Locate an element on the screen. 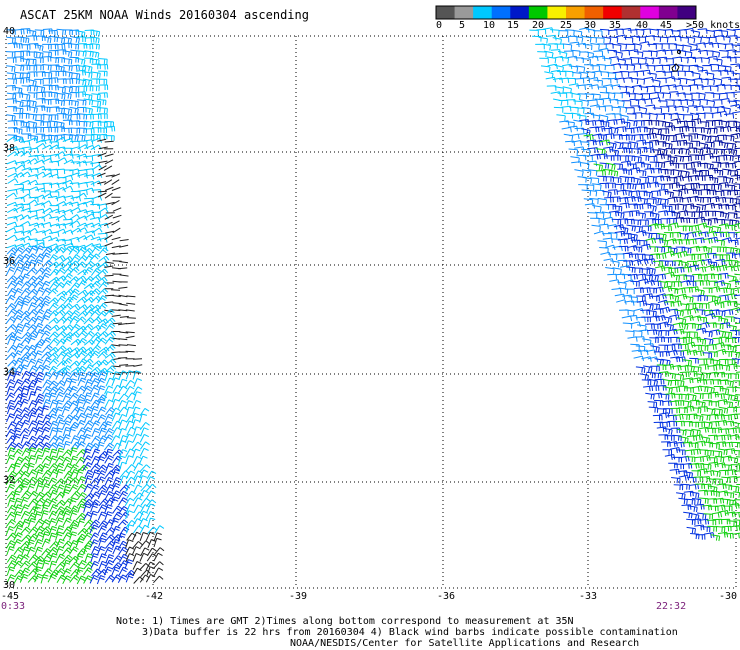 Image resolution: width=740 pixels, height=650 pixels. legend-label-50: >50 knots is located at coordinates (713, 25).